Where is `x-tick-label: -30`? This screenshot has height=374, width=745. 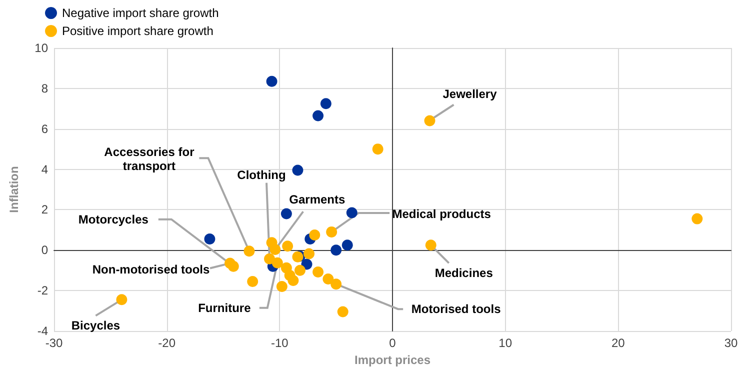 x-tick-label: -30 is located at coordinates (54, 343).